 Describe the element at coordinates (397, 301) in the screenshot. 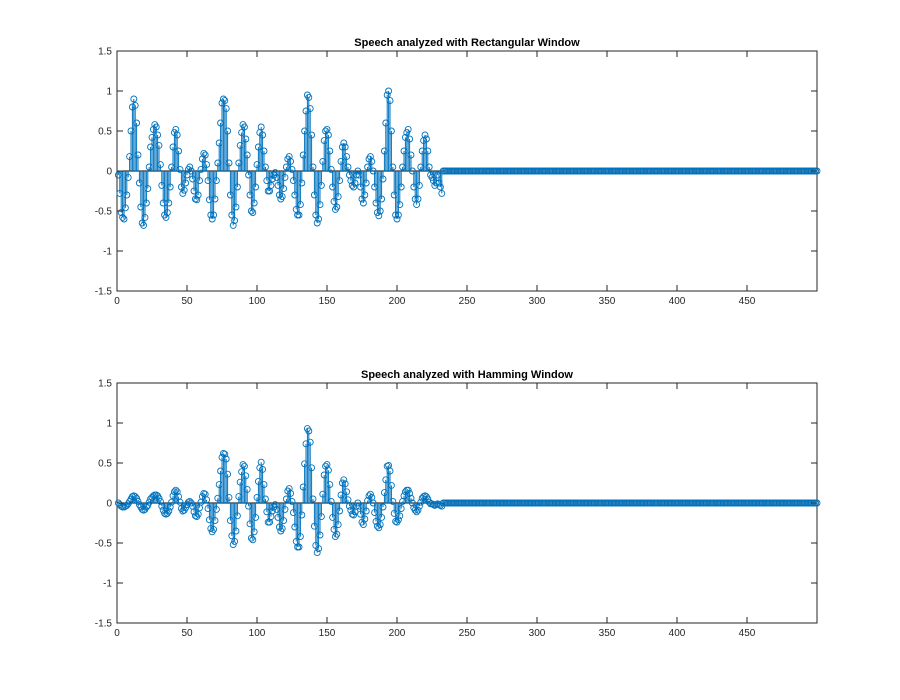

I see `subplot-1-xtick-label: 200` at that location.